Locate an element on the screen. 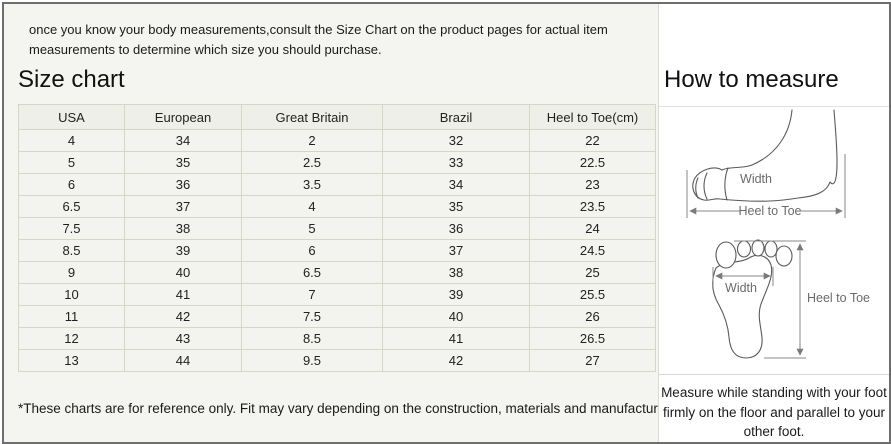  table-cell: 22 is located at coordinates (592, 140).